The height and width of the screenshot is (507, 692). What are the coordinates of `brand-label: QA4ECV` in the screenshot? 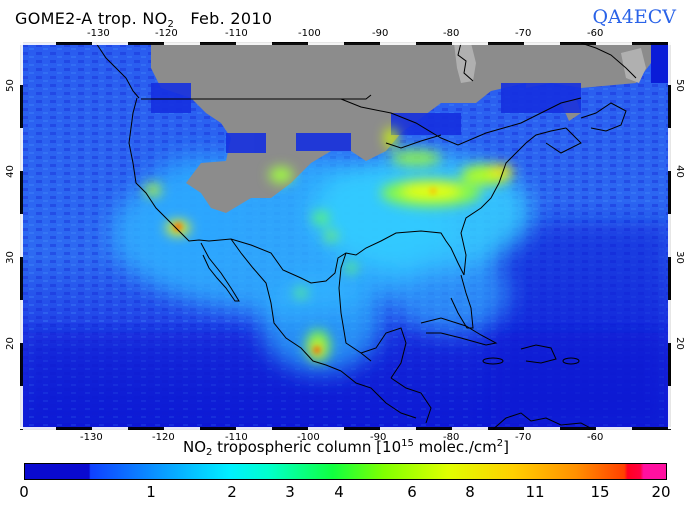 It's located at (634, 17).